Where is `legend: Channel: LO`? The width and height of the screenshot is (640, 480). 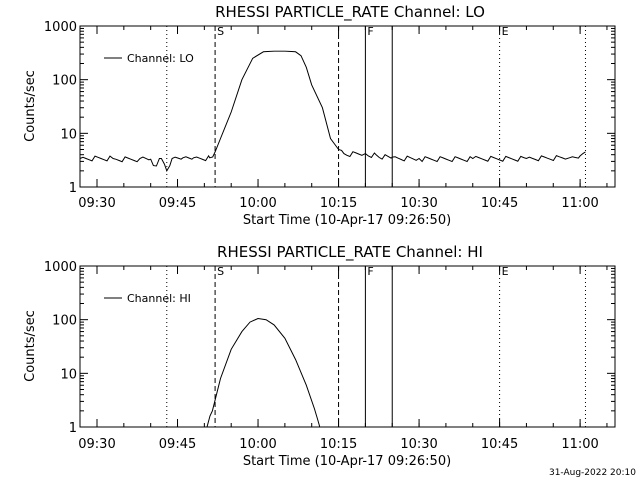 legend: Channel: LO is located at coordinates (149, 58).